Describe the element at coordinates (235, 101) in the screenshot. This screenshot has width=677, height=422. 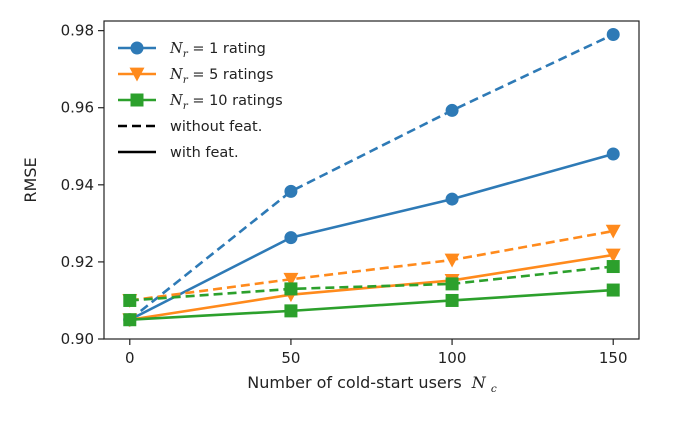
I see `legend-text: = 10 ratings` at that location.